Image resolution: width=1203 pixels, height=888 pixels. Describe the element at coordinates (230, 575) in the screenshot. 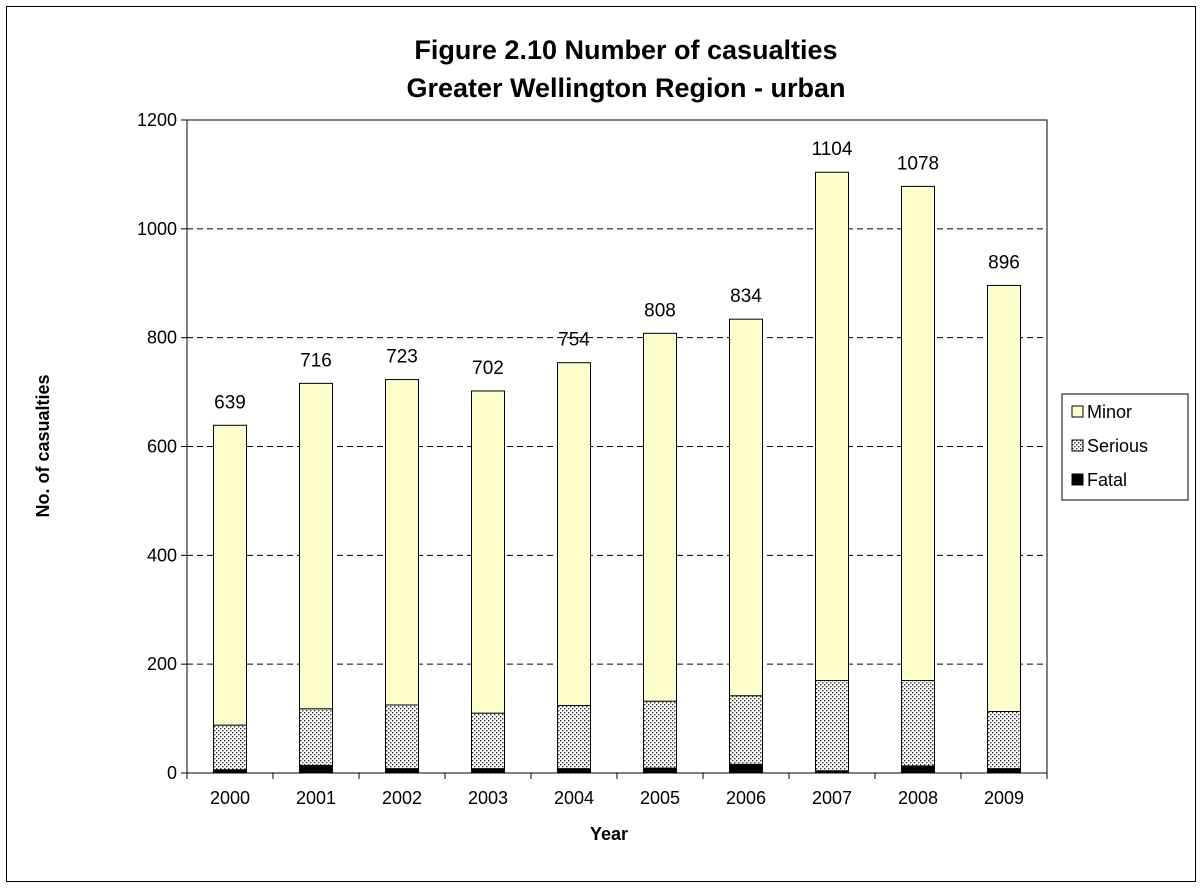

I see `bar-segment-minor-2000` at that location.